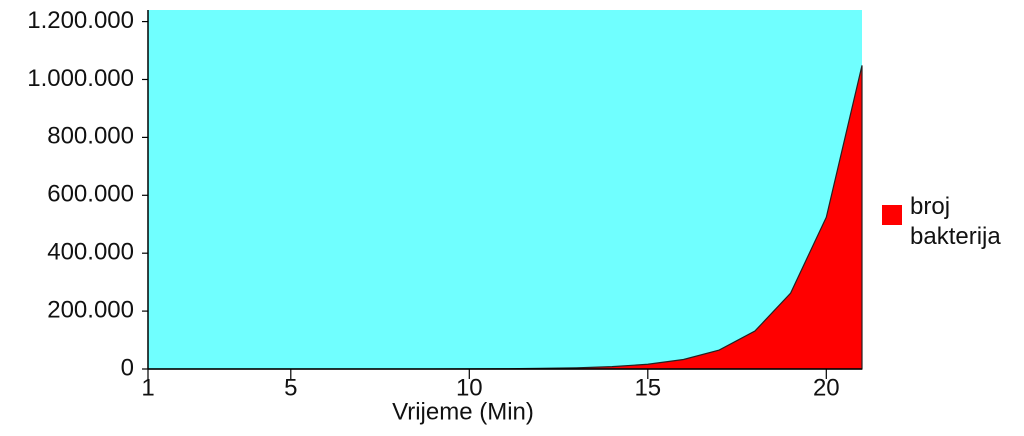  I want to click on y-tick-label: 0, so click(127, 367).